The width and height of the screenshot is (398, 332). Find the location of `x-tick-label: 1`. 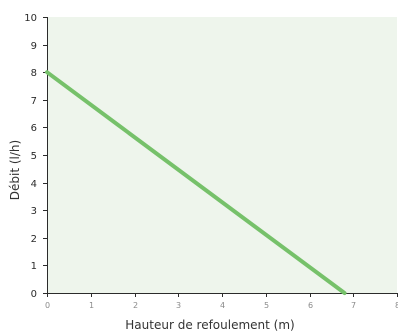

x-tick-label: 1 is located at coordinates (91, 305).